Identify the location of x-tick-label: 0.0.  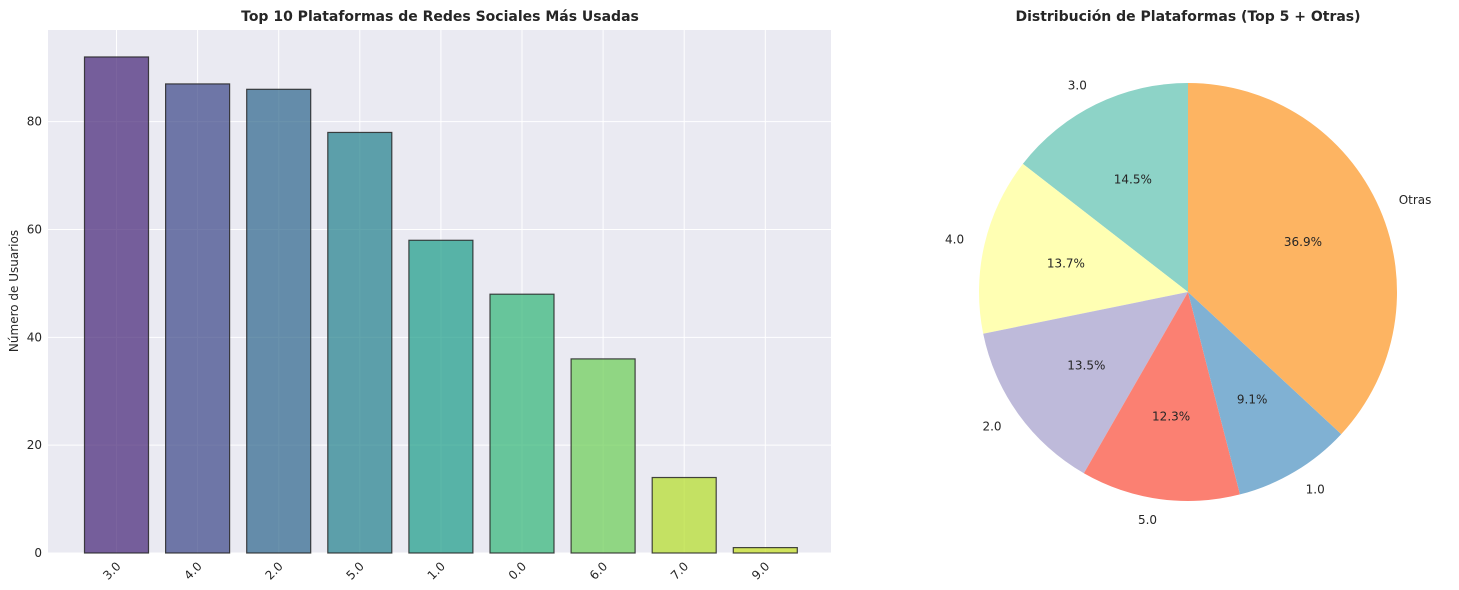
(517, 570).